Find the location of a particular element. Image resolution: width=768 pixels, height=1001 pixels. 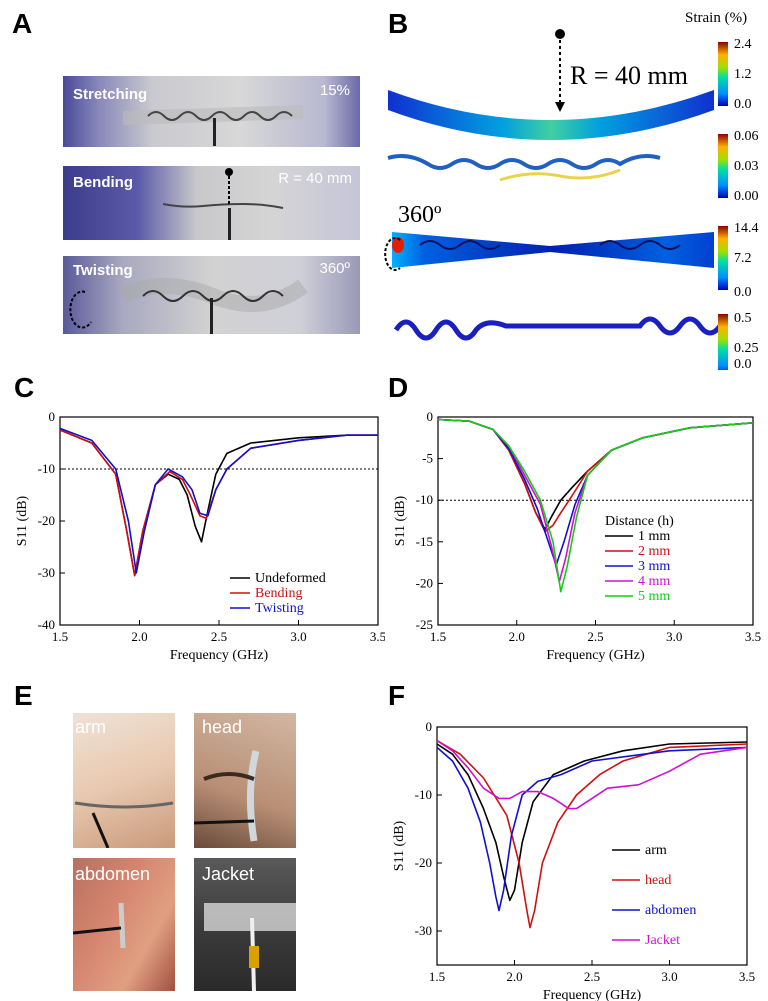

panel-label-b: B is located at coordinates (398, 23).